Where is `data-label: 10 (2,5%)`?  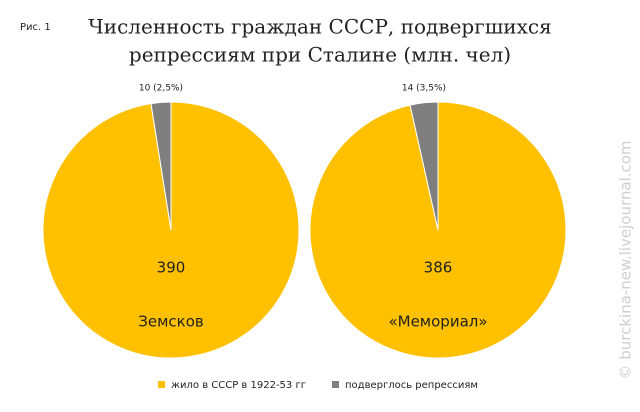 data-label: 10 (2,5%) is located at coordinates (161, 89).